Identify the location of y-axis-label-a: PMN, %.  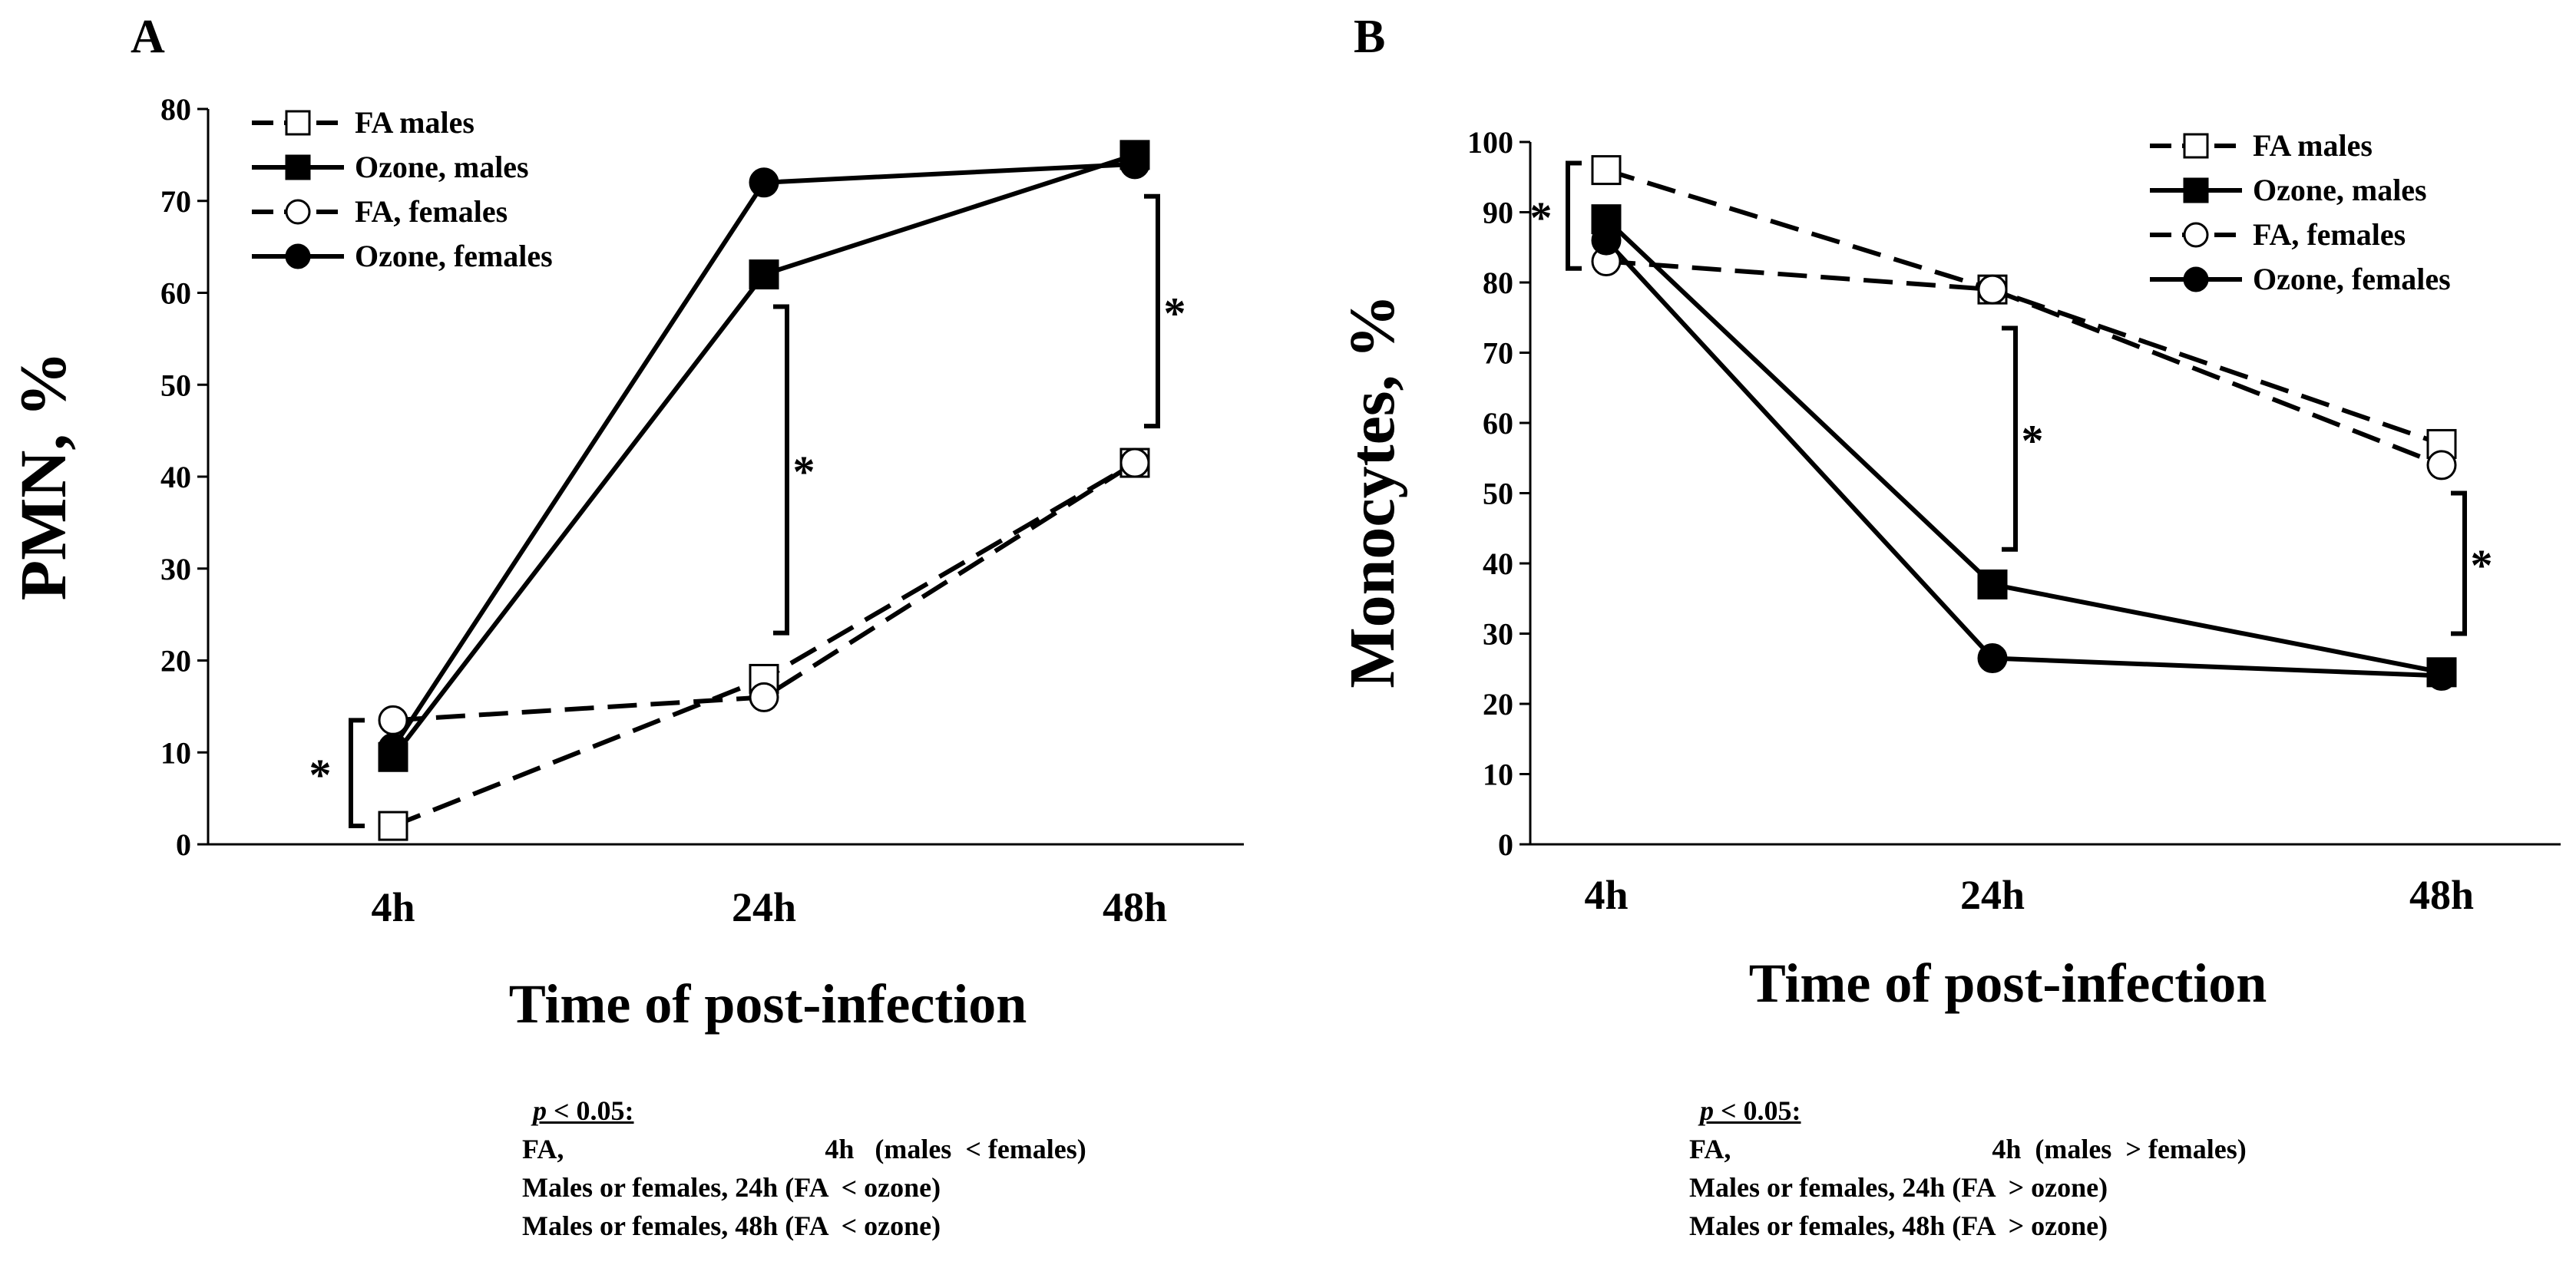
(43, 477).